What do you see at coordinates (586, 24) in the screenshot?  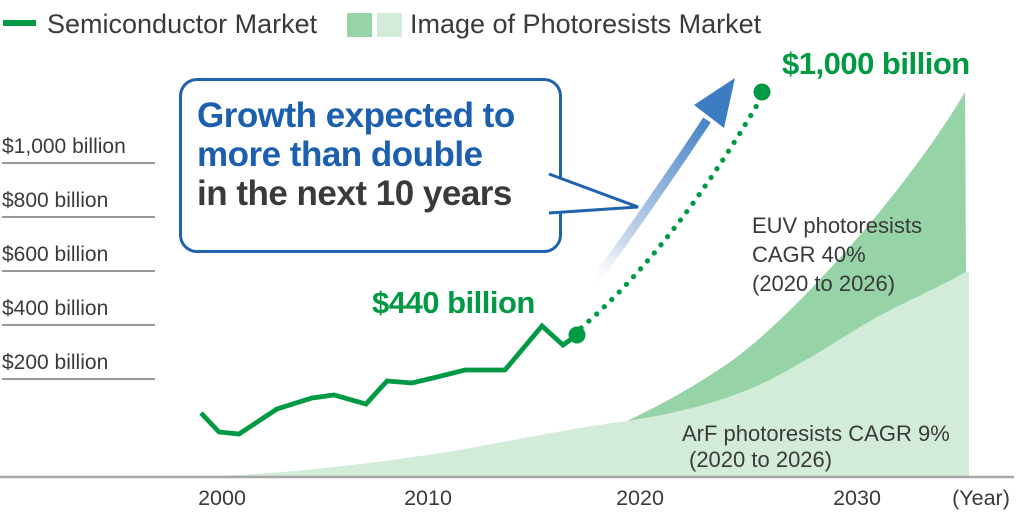 I see `legend-label-photoresists: Image of Photoresists Market` at bounding box center [586, 24].